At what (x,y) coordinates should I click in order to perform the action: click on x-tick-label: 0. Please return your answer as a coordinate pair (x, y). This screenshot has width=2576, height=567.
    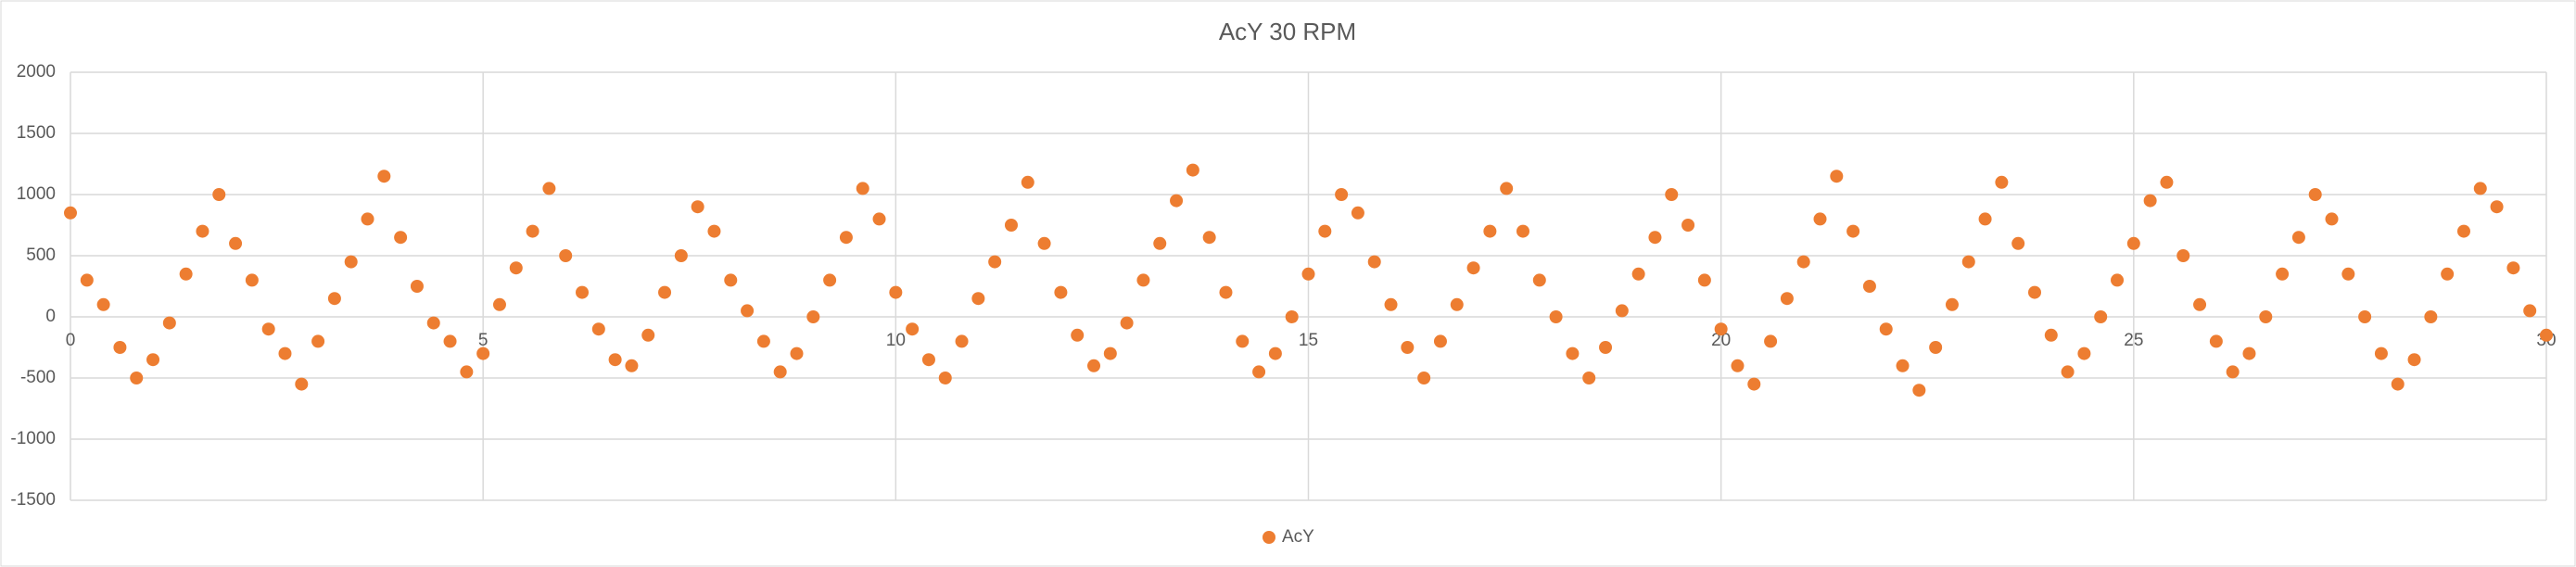
    Looking at the image, I should click on (71, 340).